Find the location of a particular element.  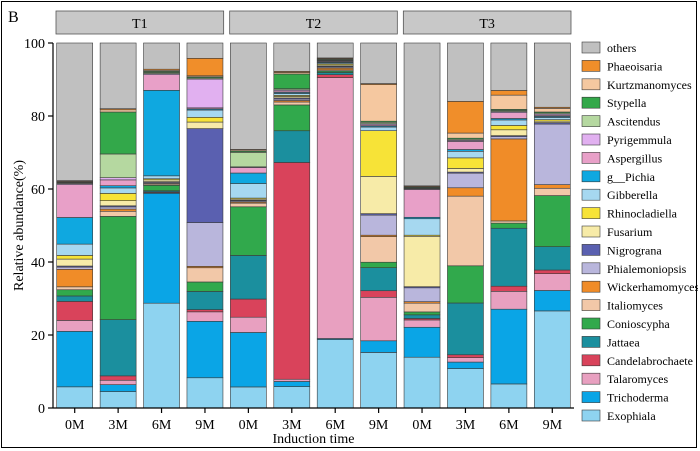

x-tick-label: 6M is located at coordinates (509, 425).